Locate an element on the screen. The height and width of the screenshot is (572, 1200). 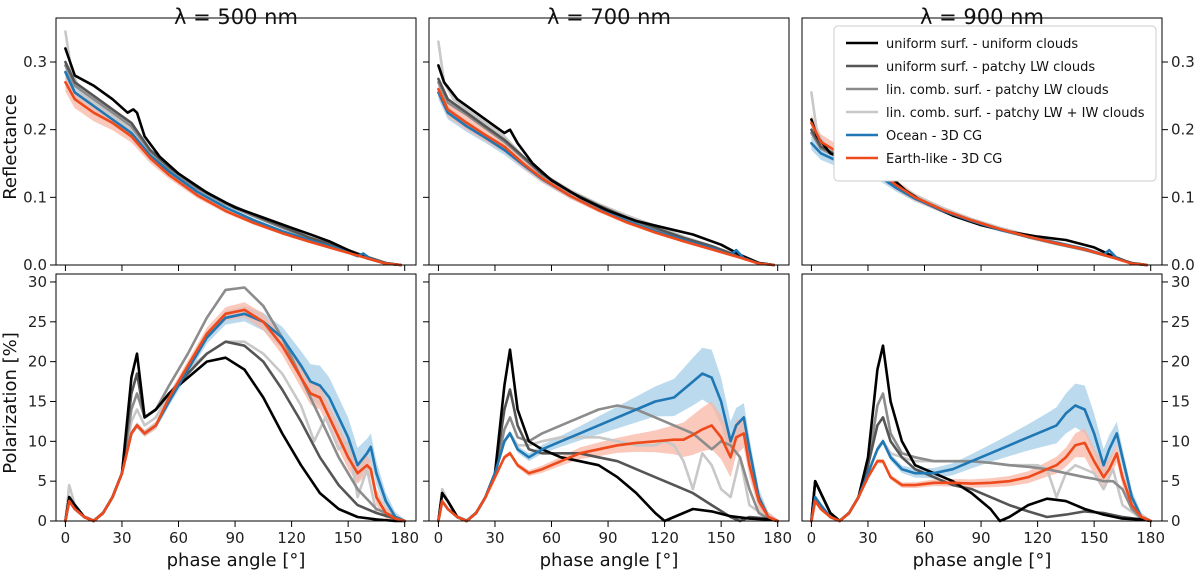
line-s2-polarization-500nm is located at coordinates (235, 431).